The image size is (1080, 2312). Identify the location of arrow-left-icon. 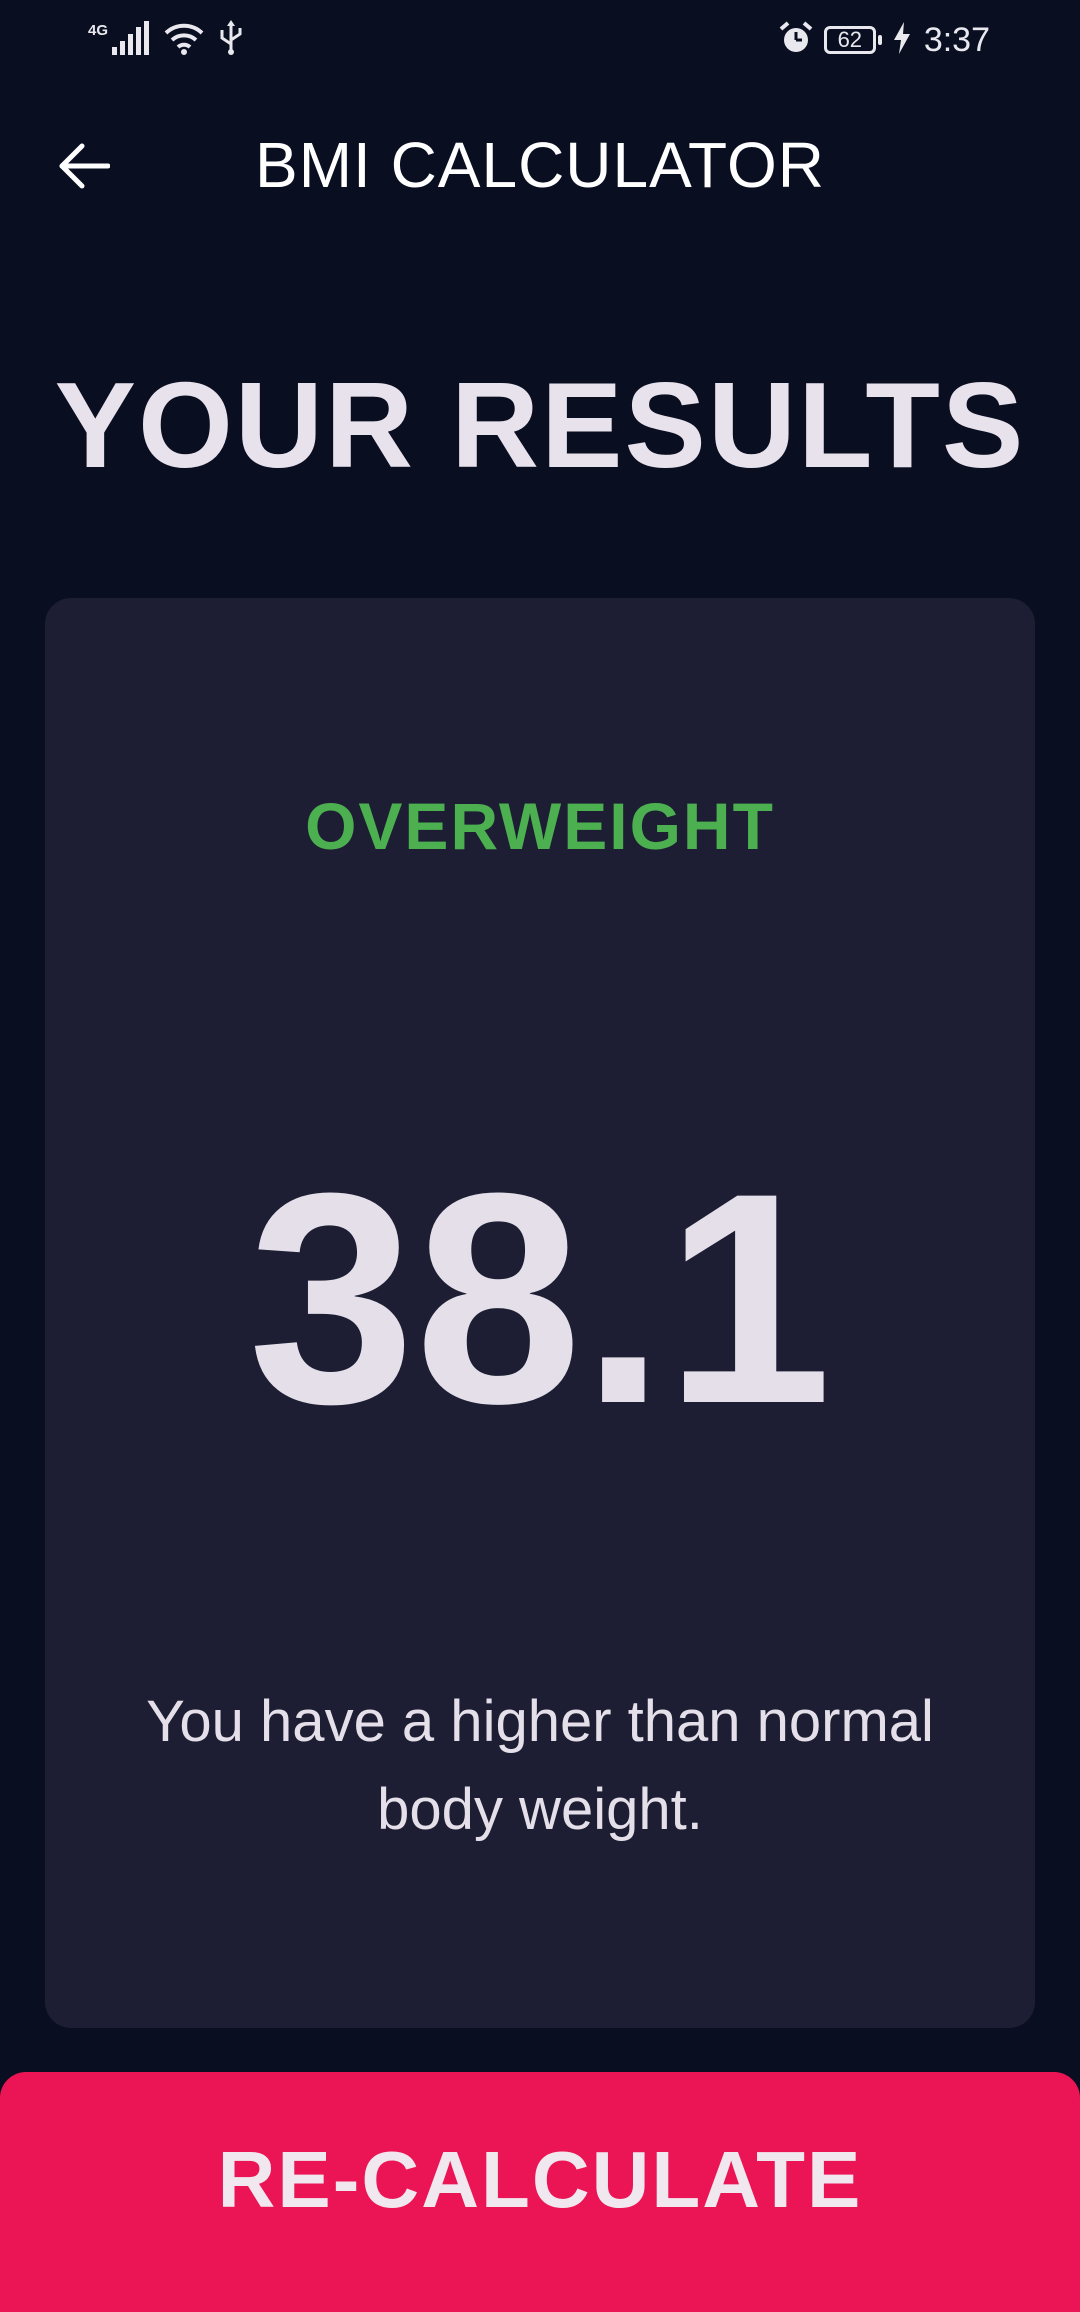
(84, 168).